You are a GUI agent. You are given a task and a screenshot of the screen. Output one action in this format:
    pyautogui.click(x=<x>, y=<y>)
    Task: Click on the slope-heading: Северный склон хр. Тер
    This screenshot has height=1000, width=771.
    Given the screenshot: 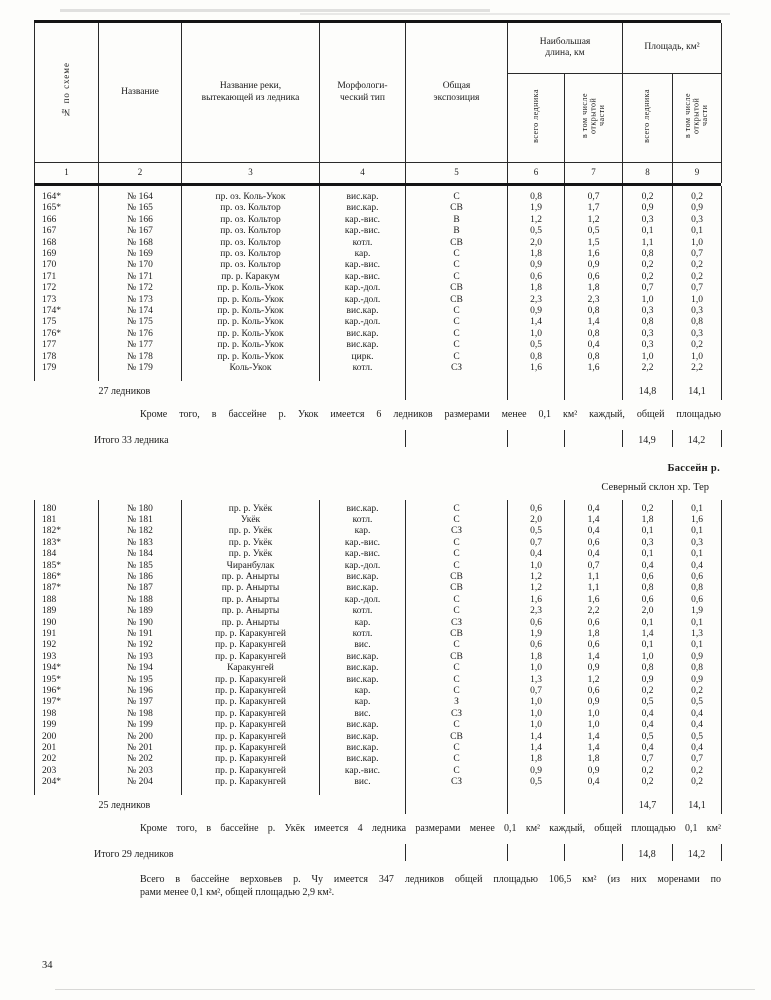 What is the action you would take?
    pyautogui.click(x=655, y=487)
    